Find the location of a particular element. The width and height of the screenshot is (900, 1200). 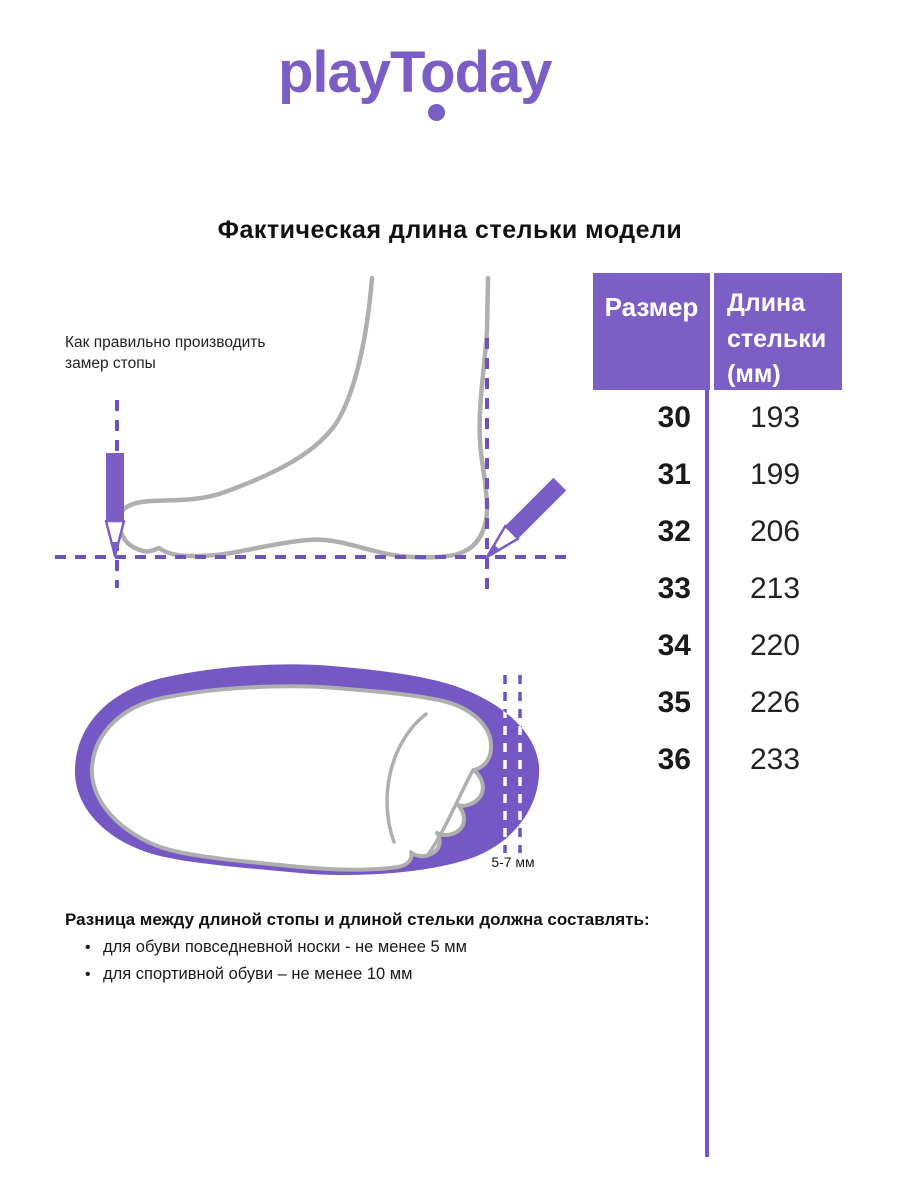

length-cell: 193 is located at coordinates (775, 417).